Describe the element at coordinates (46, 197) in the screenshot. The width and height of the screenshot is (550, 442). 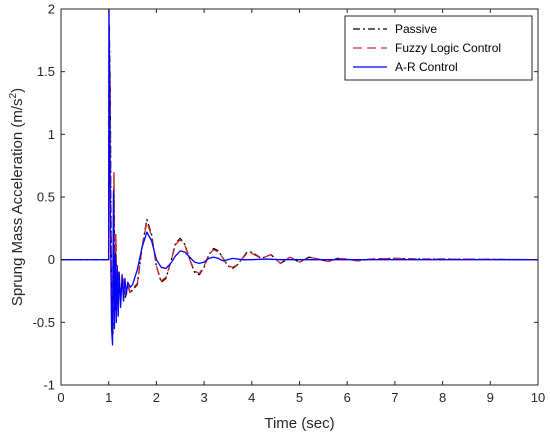
I see `y-tick-label: 0.5` at that location.